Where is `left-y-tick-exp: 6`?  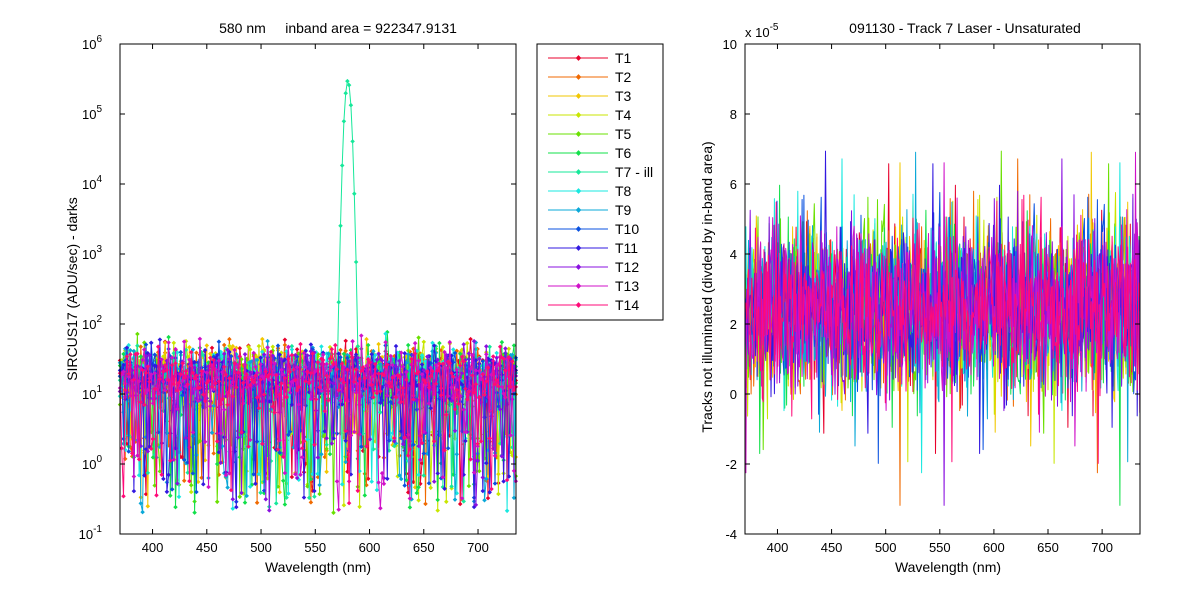
left-y-tick-exp: 6 is located at coordinates (99, 39).